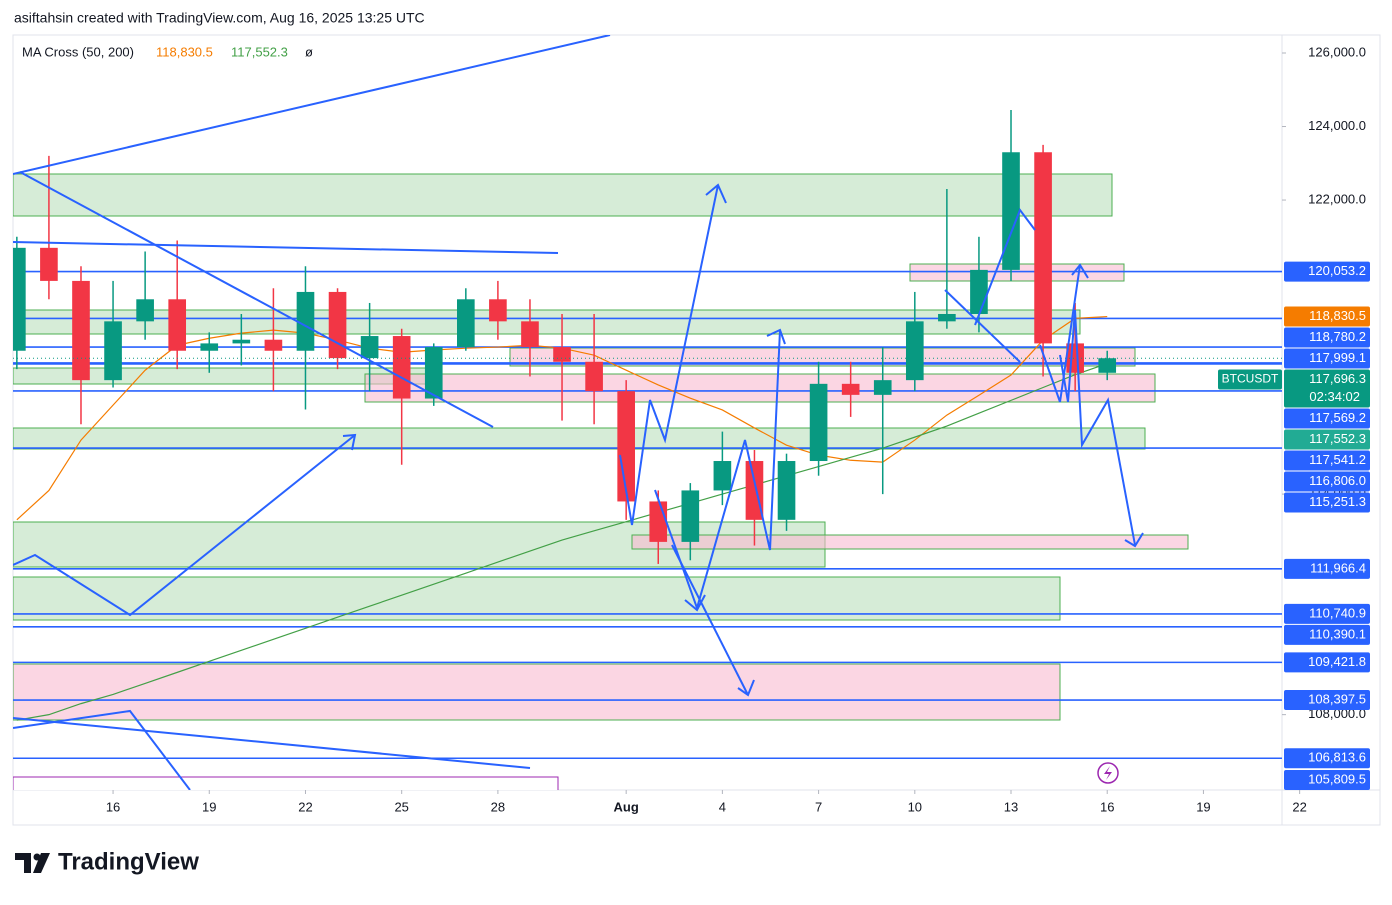 The image size is (1392, 905). Describe the element at coordinates (1337, 125) in the screenshot. I see `y-tick-label: 124,000.0` at that location.